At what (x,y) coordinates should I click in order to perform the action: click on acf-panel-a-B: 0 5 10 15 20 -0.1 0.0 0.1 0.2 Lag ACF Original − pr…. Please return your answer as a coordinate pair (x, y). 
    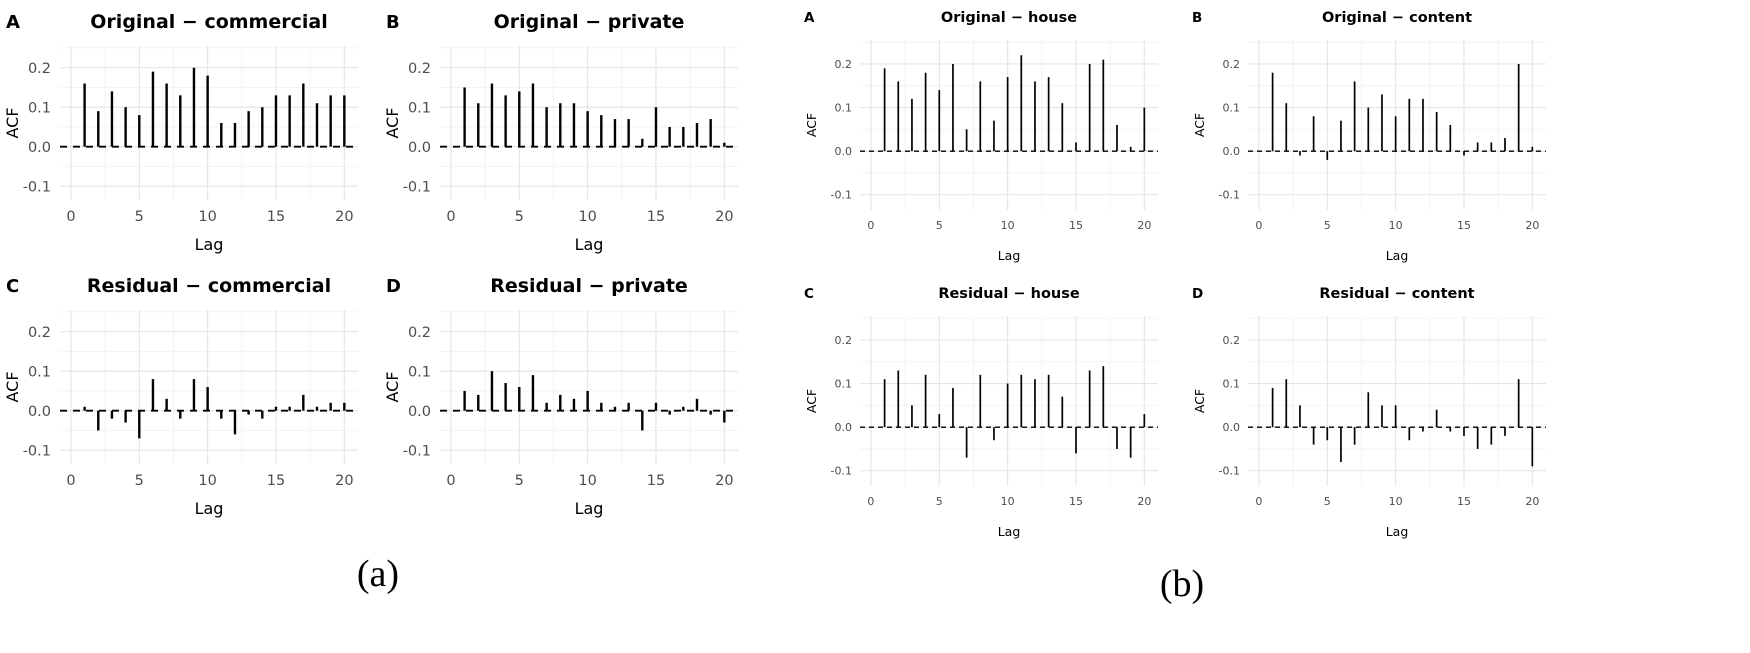
    Looking at the image, I should click on (567, 134).